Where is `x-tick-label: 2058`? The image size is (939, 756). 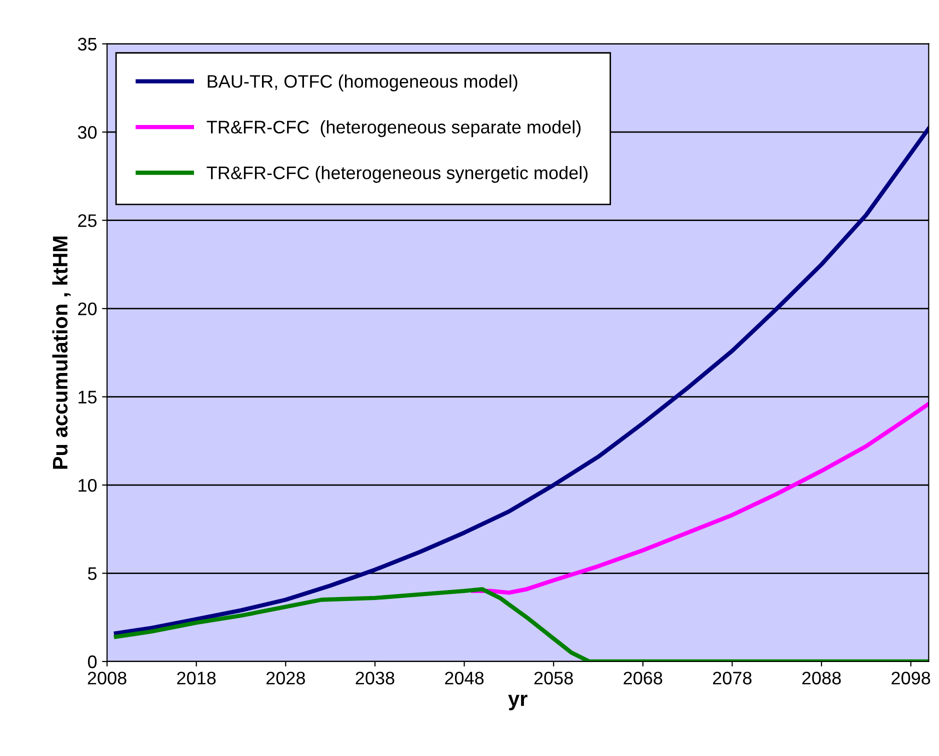
x-tick-label: 2058 is located at coordinates (553, 678).